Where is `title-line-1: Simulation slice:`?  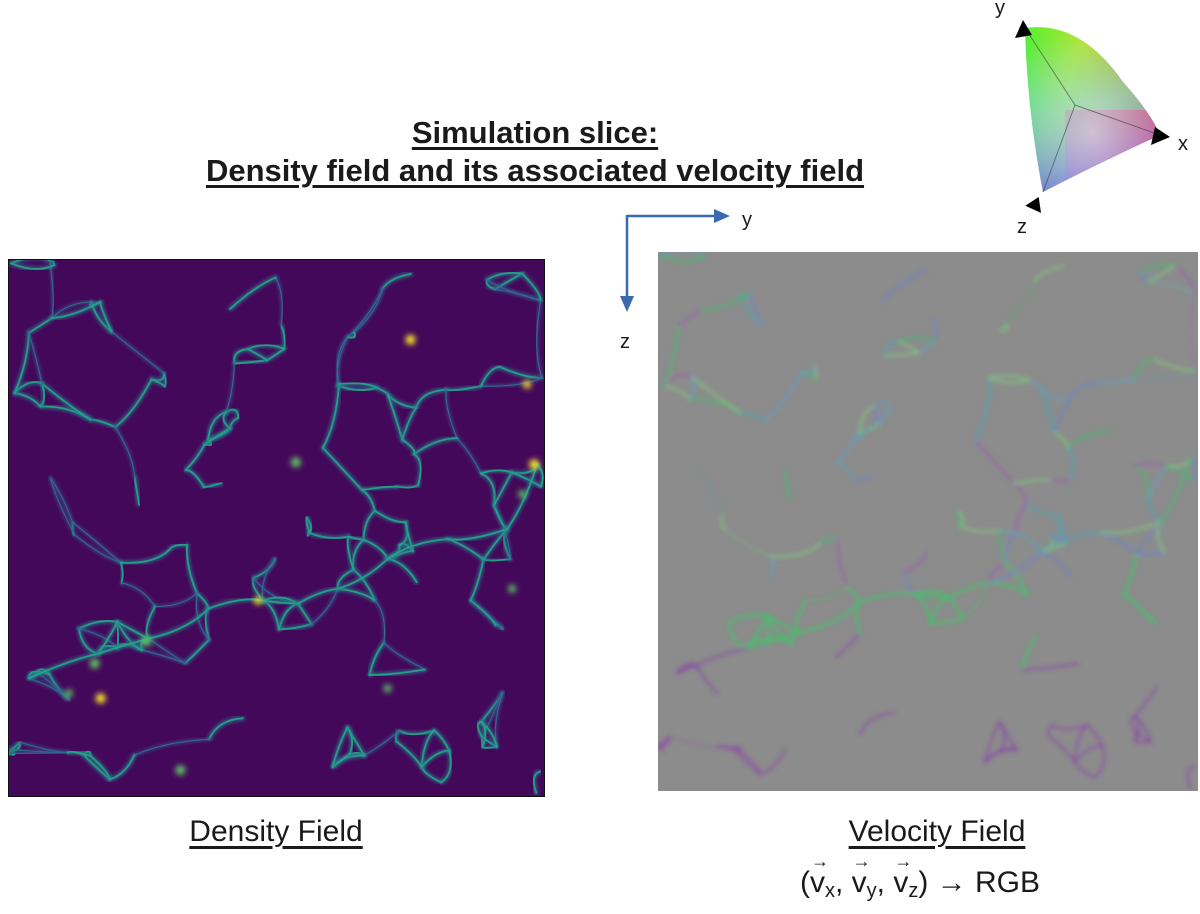
title-line-1: Simulation slice: is located at coordinates (535, 132).